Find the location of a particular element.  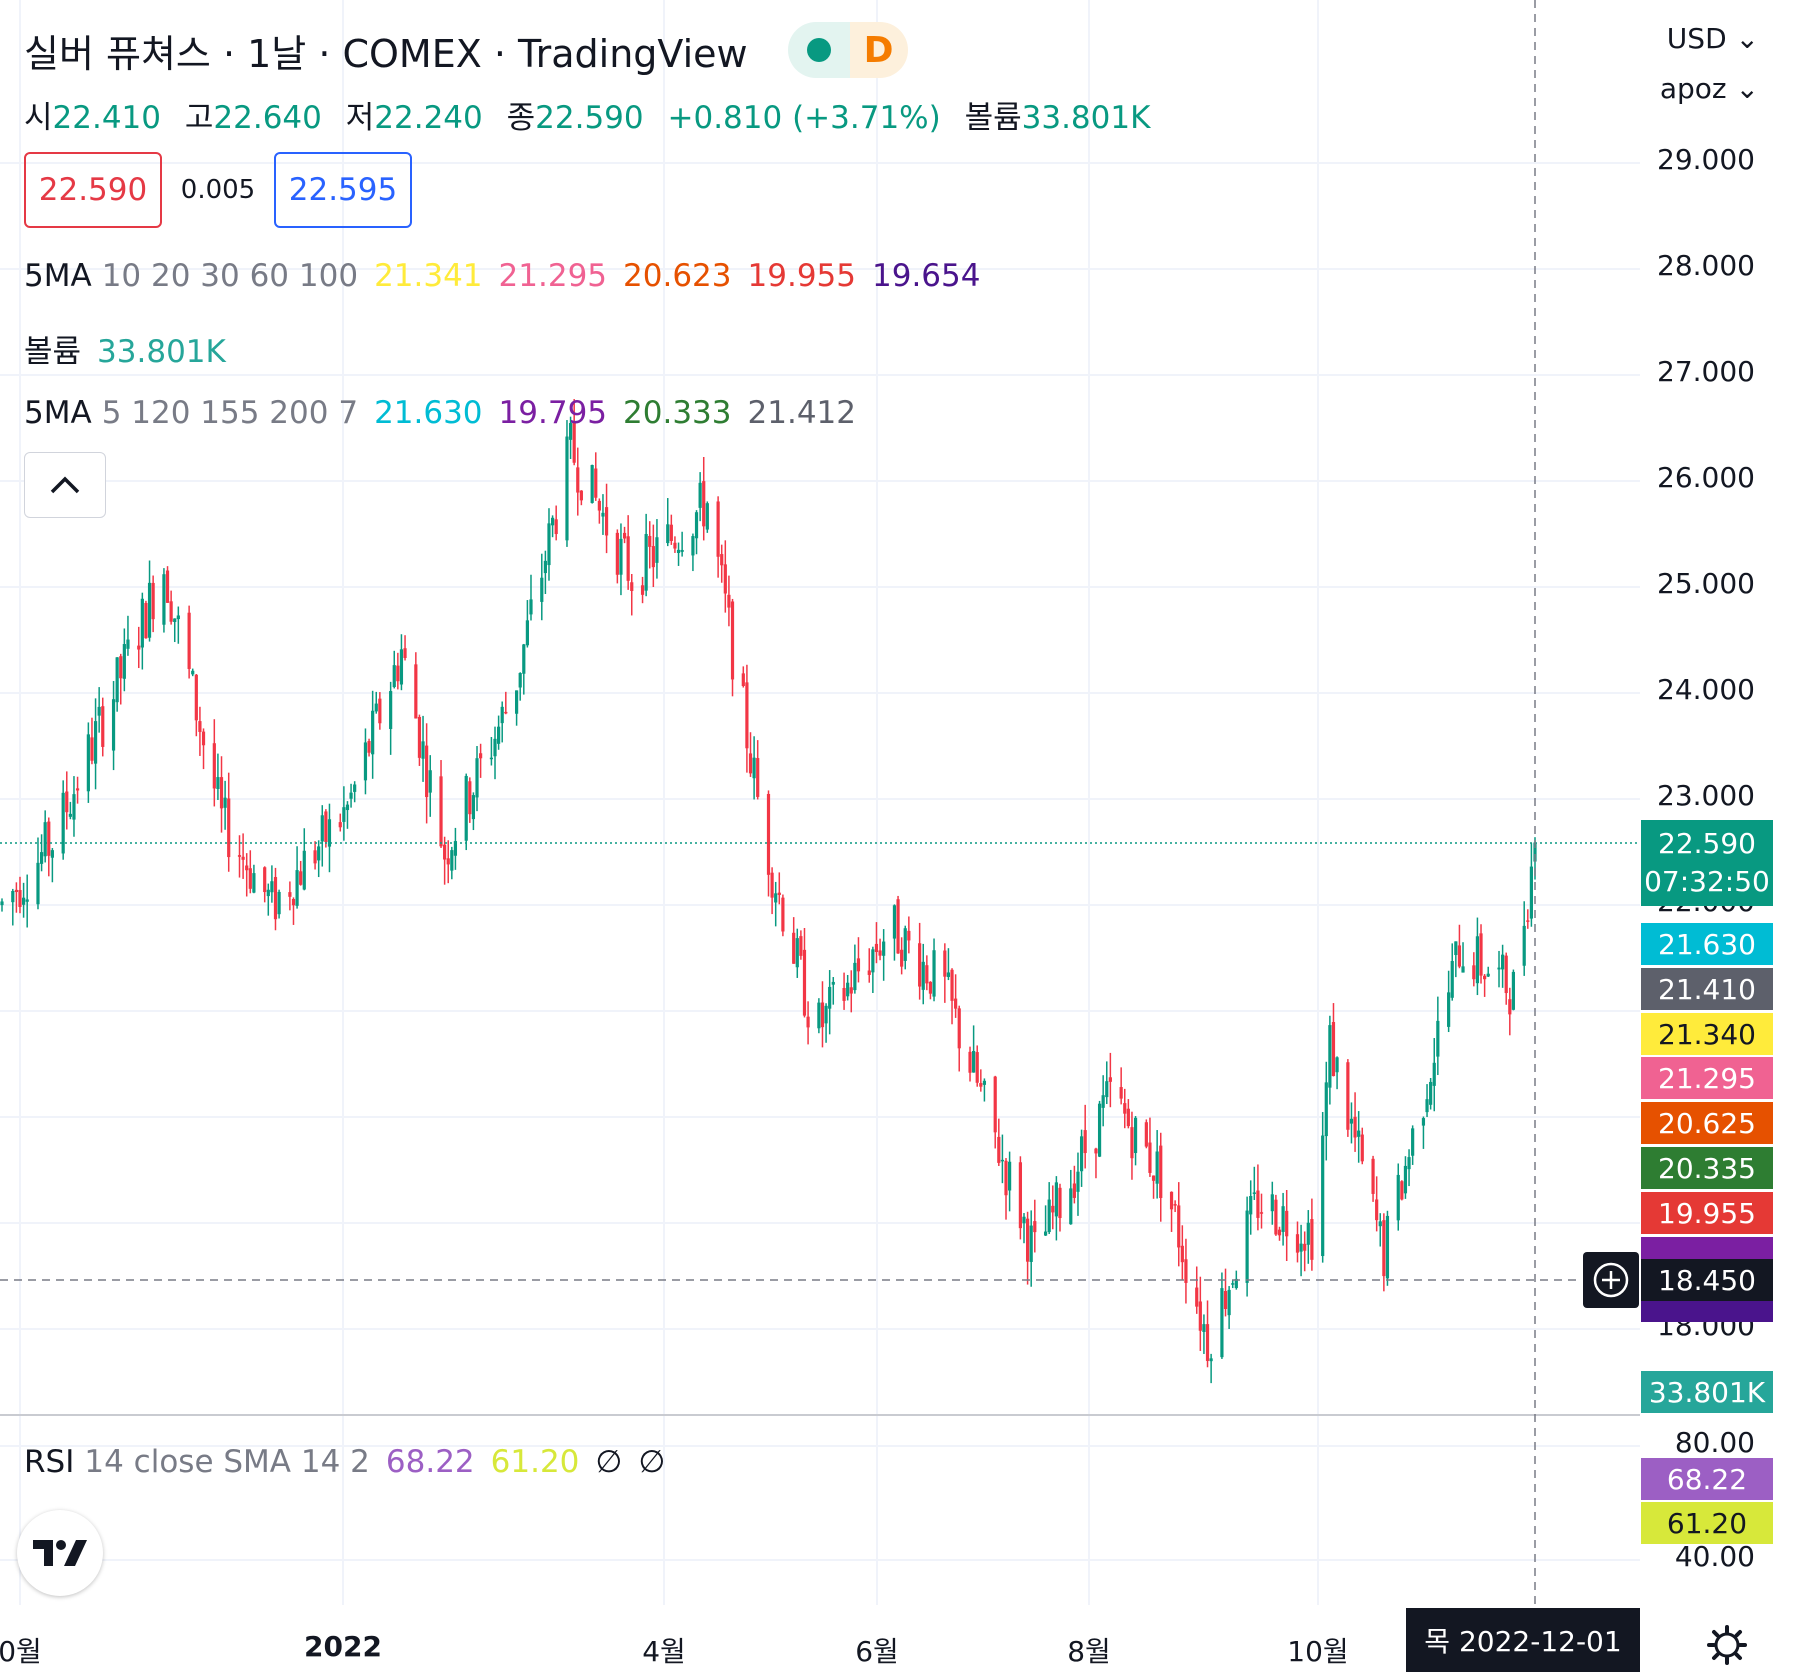

collapse-legend-button is located at coordinates (65, 485).